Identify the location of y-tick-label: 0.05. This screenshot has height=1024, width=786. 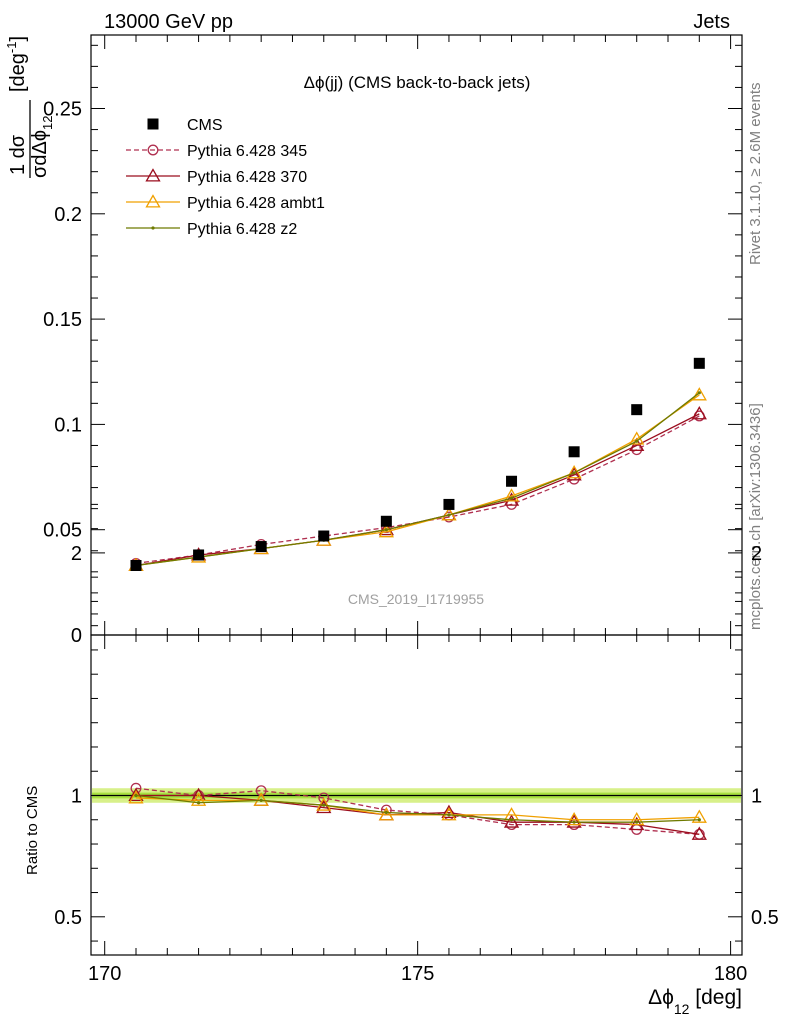
(62, 531).